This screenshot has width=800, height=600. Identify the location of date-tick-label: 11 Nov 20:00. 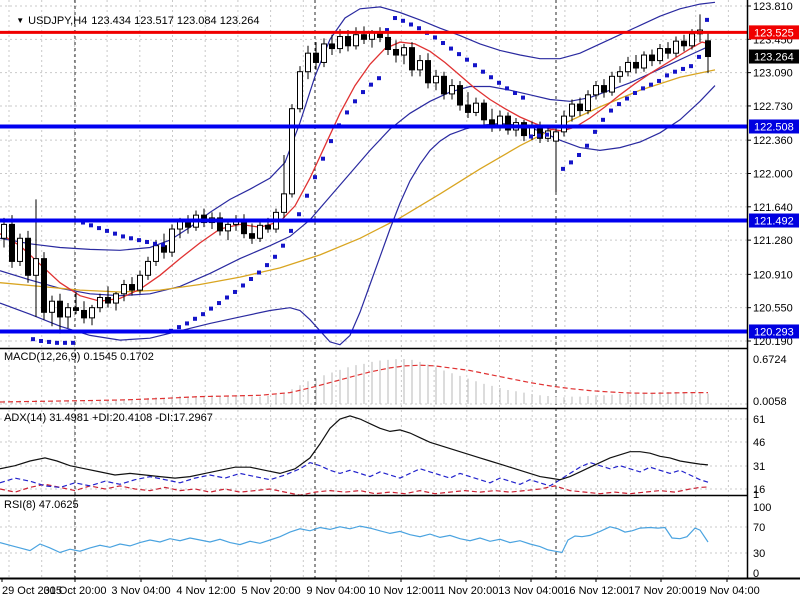
(466, 591).